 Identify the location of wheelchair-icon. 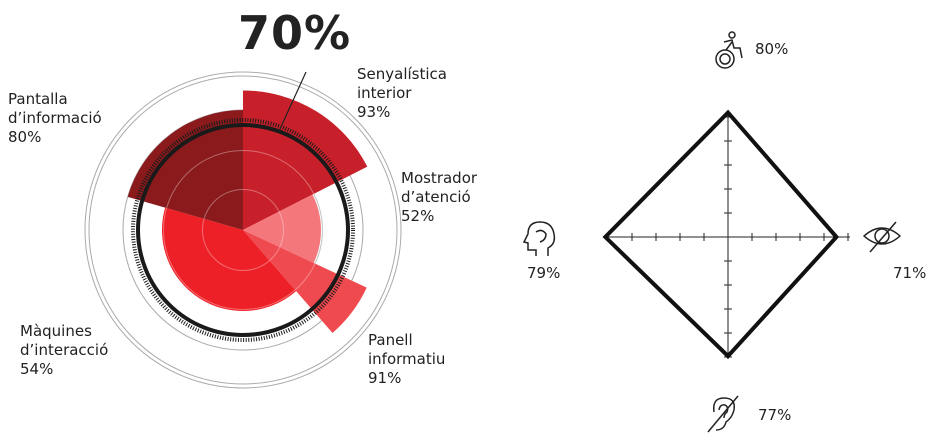
(729, 50).